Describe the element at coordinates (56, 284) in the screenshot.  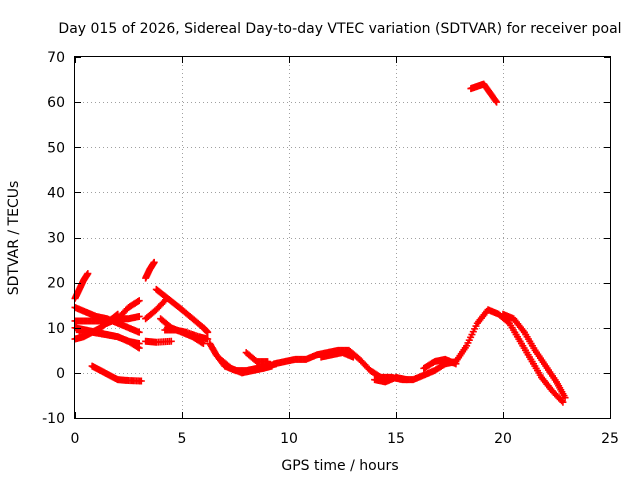
I see `y-tick-label: 20` at that location.